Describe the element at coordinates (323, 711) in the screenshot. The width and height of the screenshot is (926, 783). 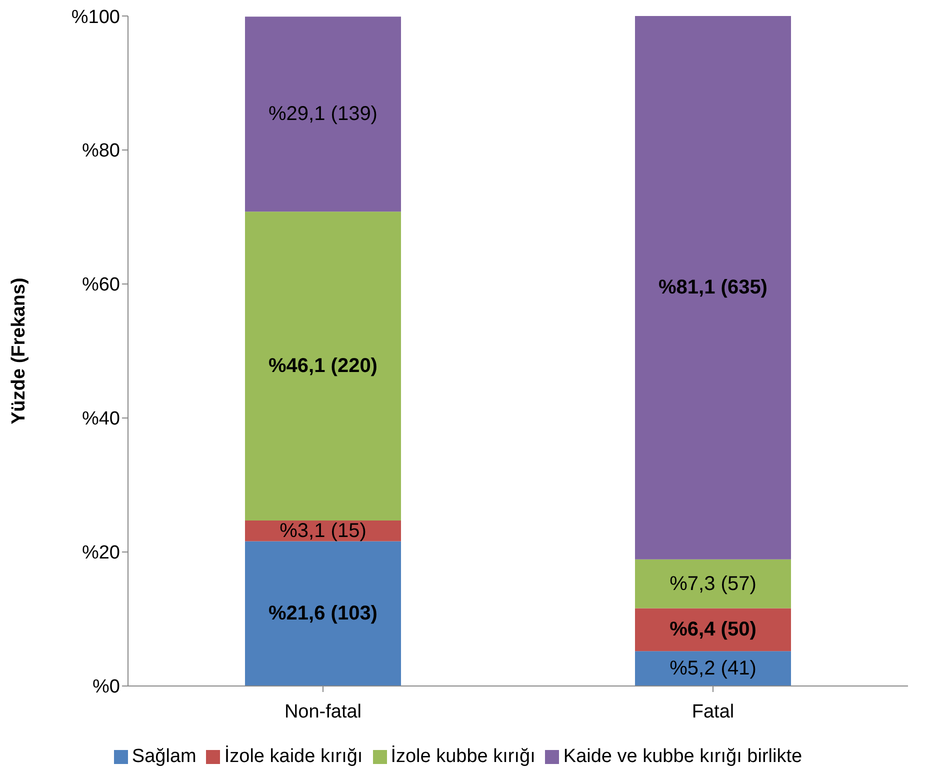
I see `x-tick-label: Non-fatal` at that location.